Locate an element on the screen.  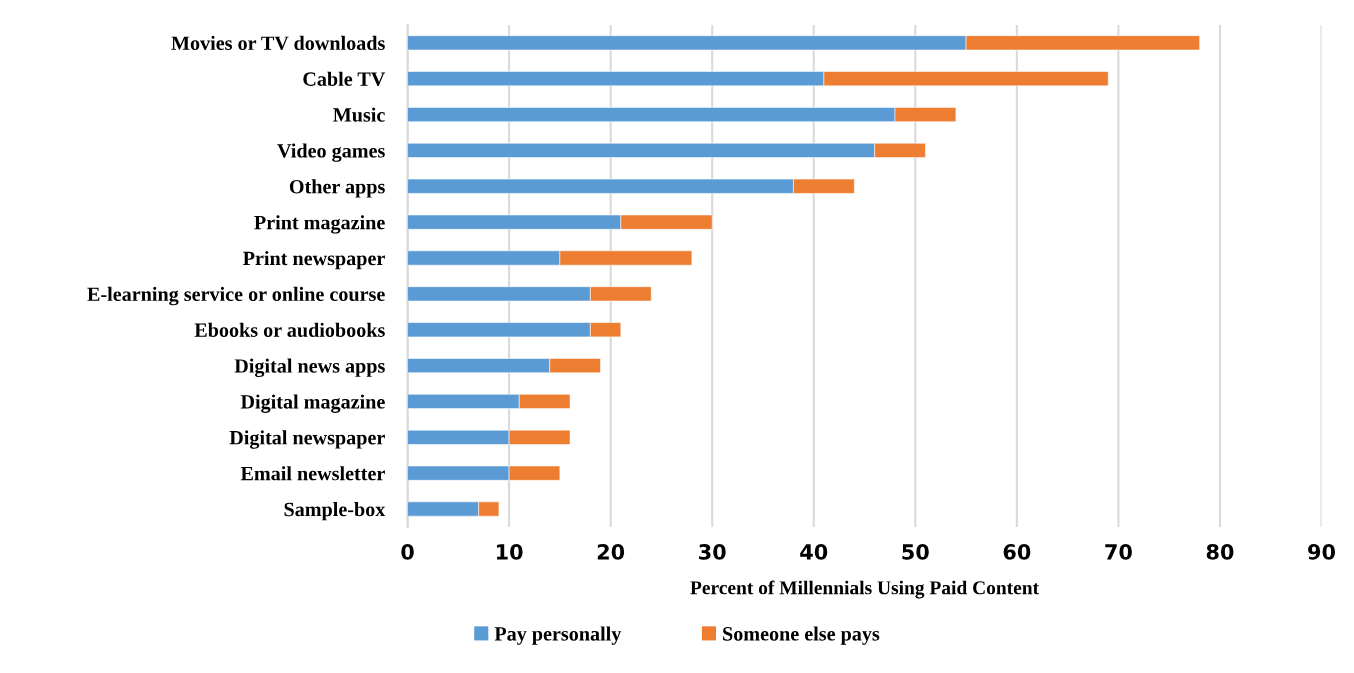
x-tick-label: 70 is located at coordinates (1118, 551).